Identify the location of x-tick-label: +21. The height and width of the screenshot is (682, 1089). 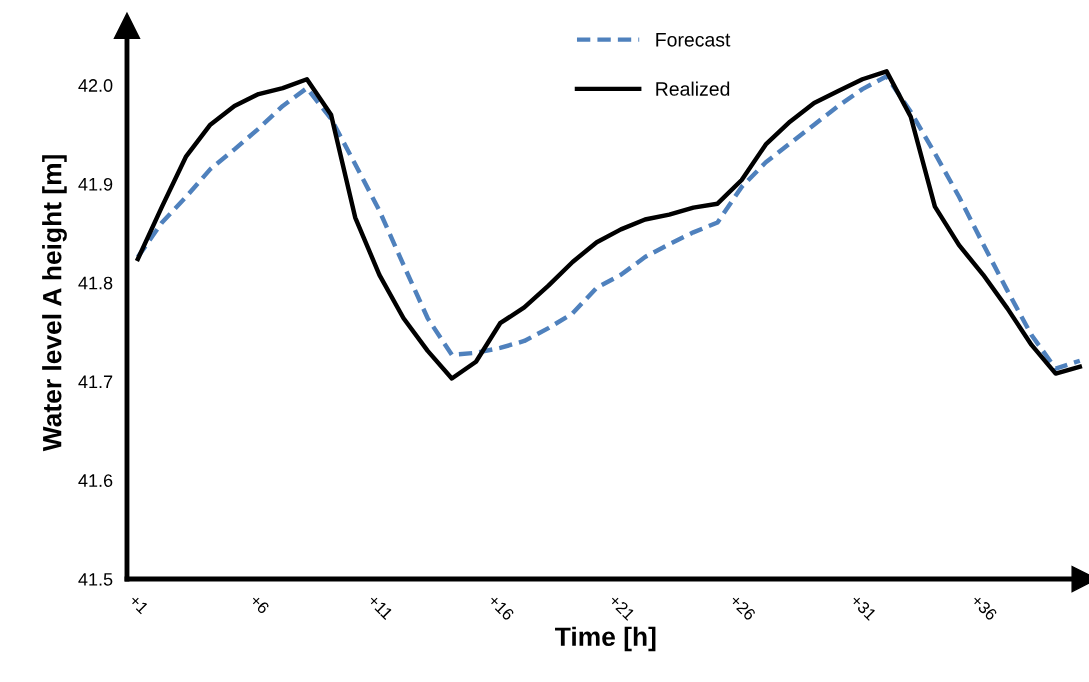
(622, 607).